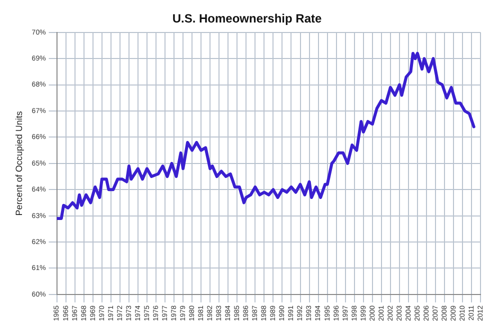  Describe the element at coordinates (19, 163) in the screenshot. I see `y-axis-title: Percent of Occupied Units` at that location.